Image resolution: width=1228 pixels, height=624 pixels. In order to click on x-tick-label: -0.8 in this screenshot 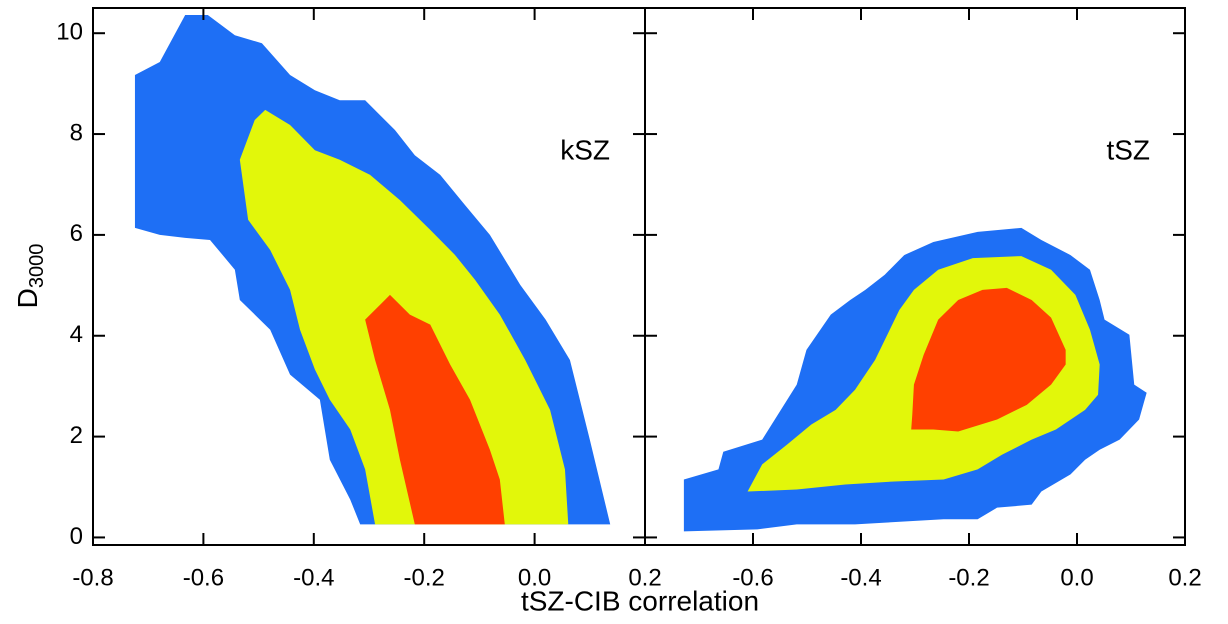, I will do `click(92, 577)`.